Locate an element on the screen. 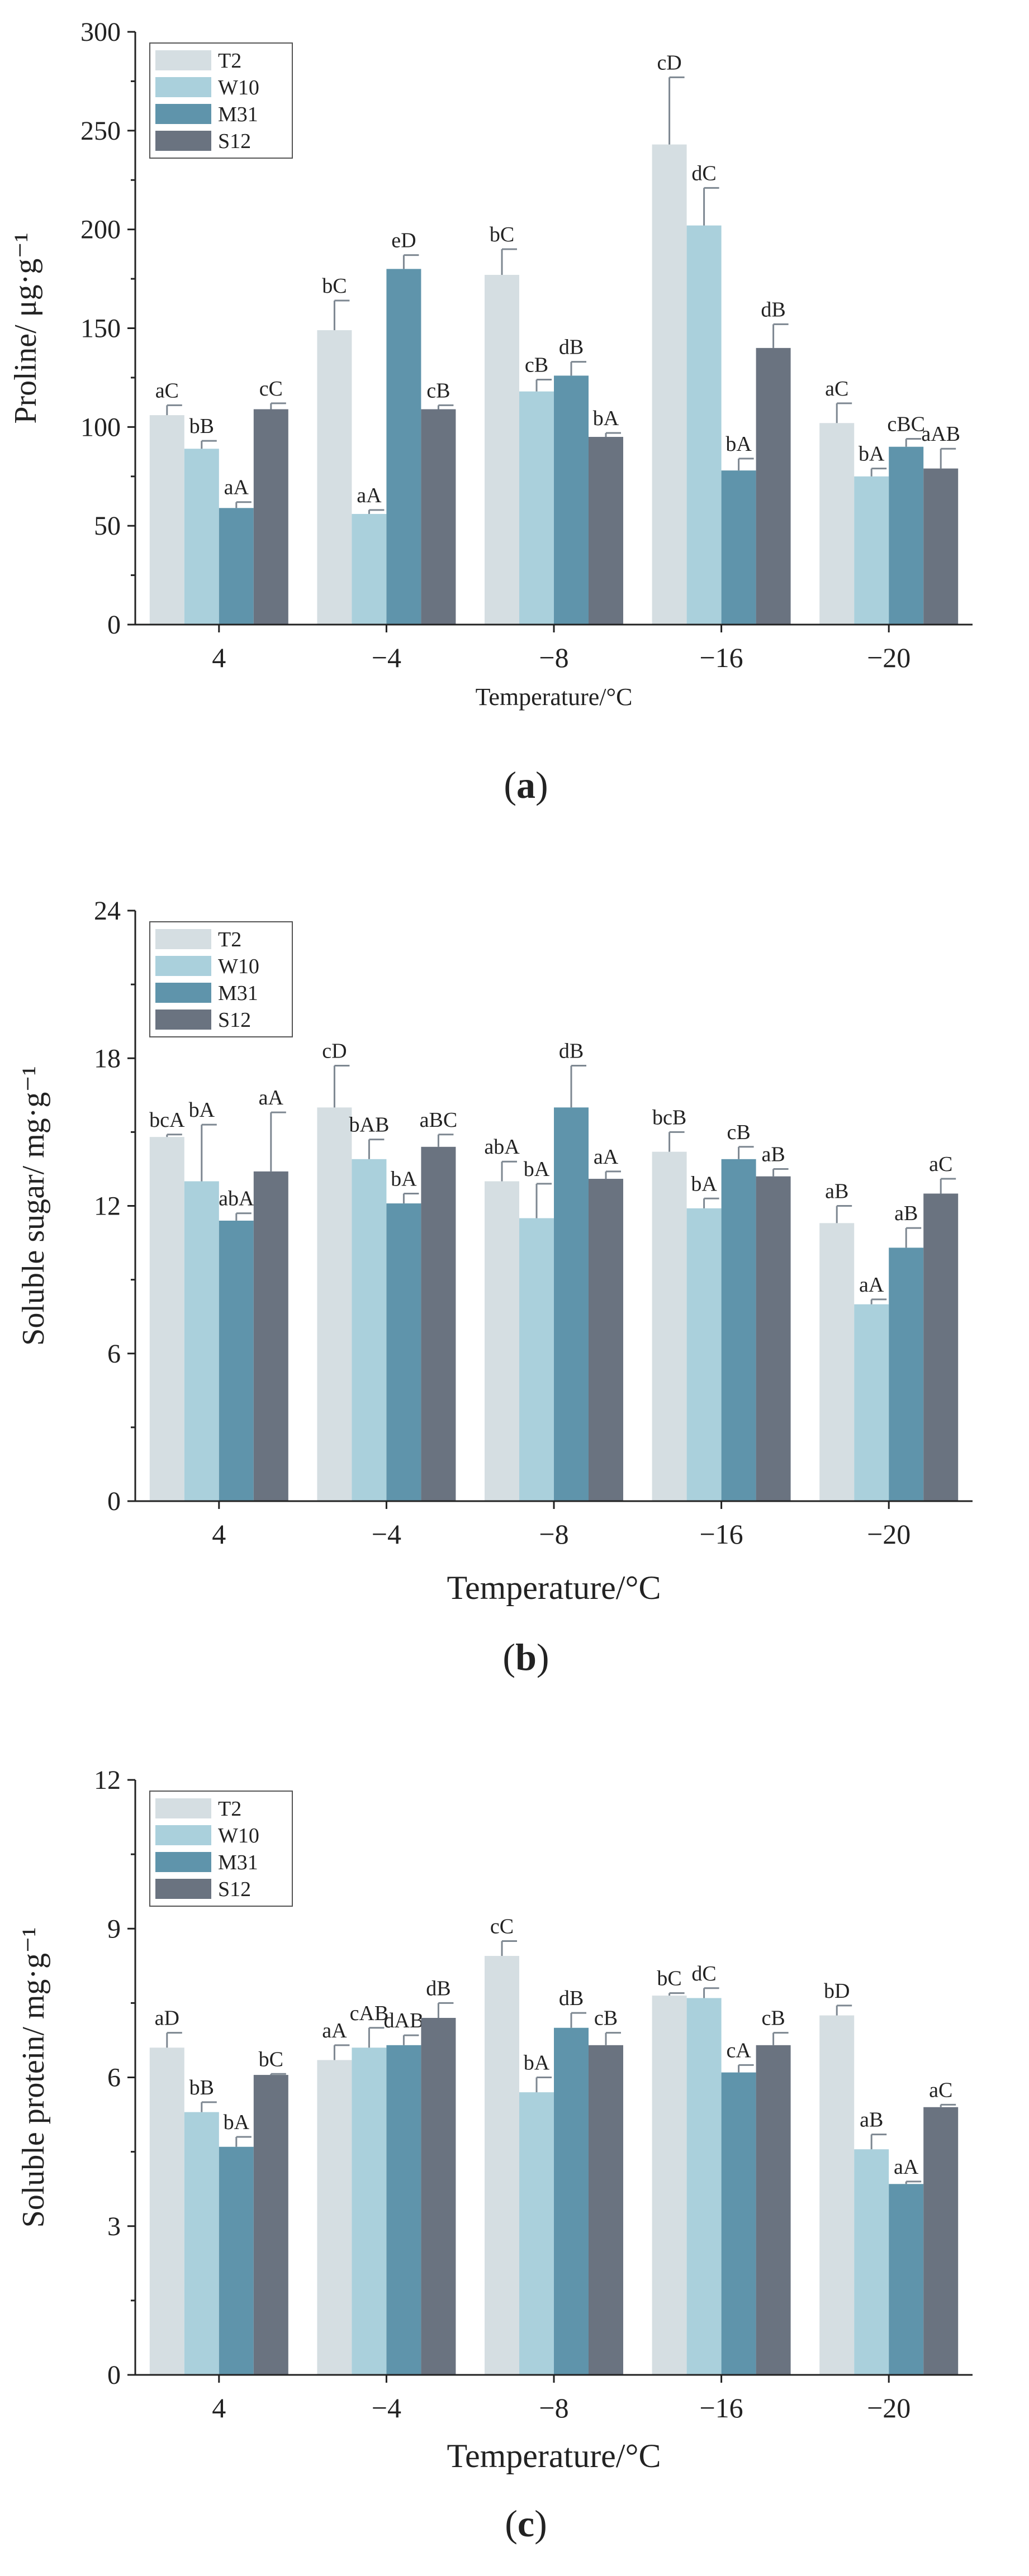 Image resolution: width=1029 pixels, height=2576 pixels. significance-letter-S12-4: aC is located at coordinates (940, 1164).